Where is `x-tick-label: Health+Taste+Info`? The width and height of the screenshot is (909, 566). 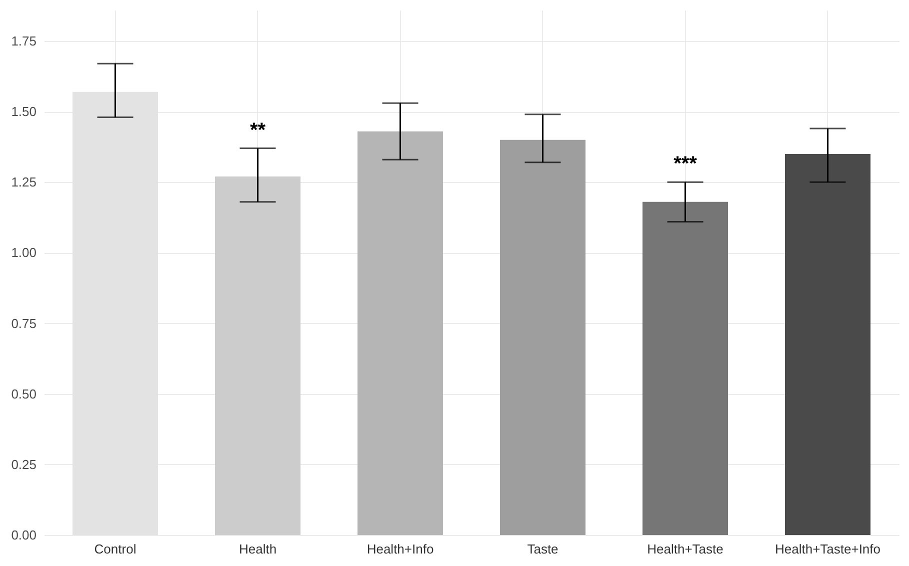
x-tick-label: Health+Taste+Info is located at coordinates (827, 549).